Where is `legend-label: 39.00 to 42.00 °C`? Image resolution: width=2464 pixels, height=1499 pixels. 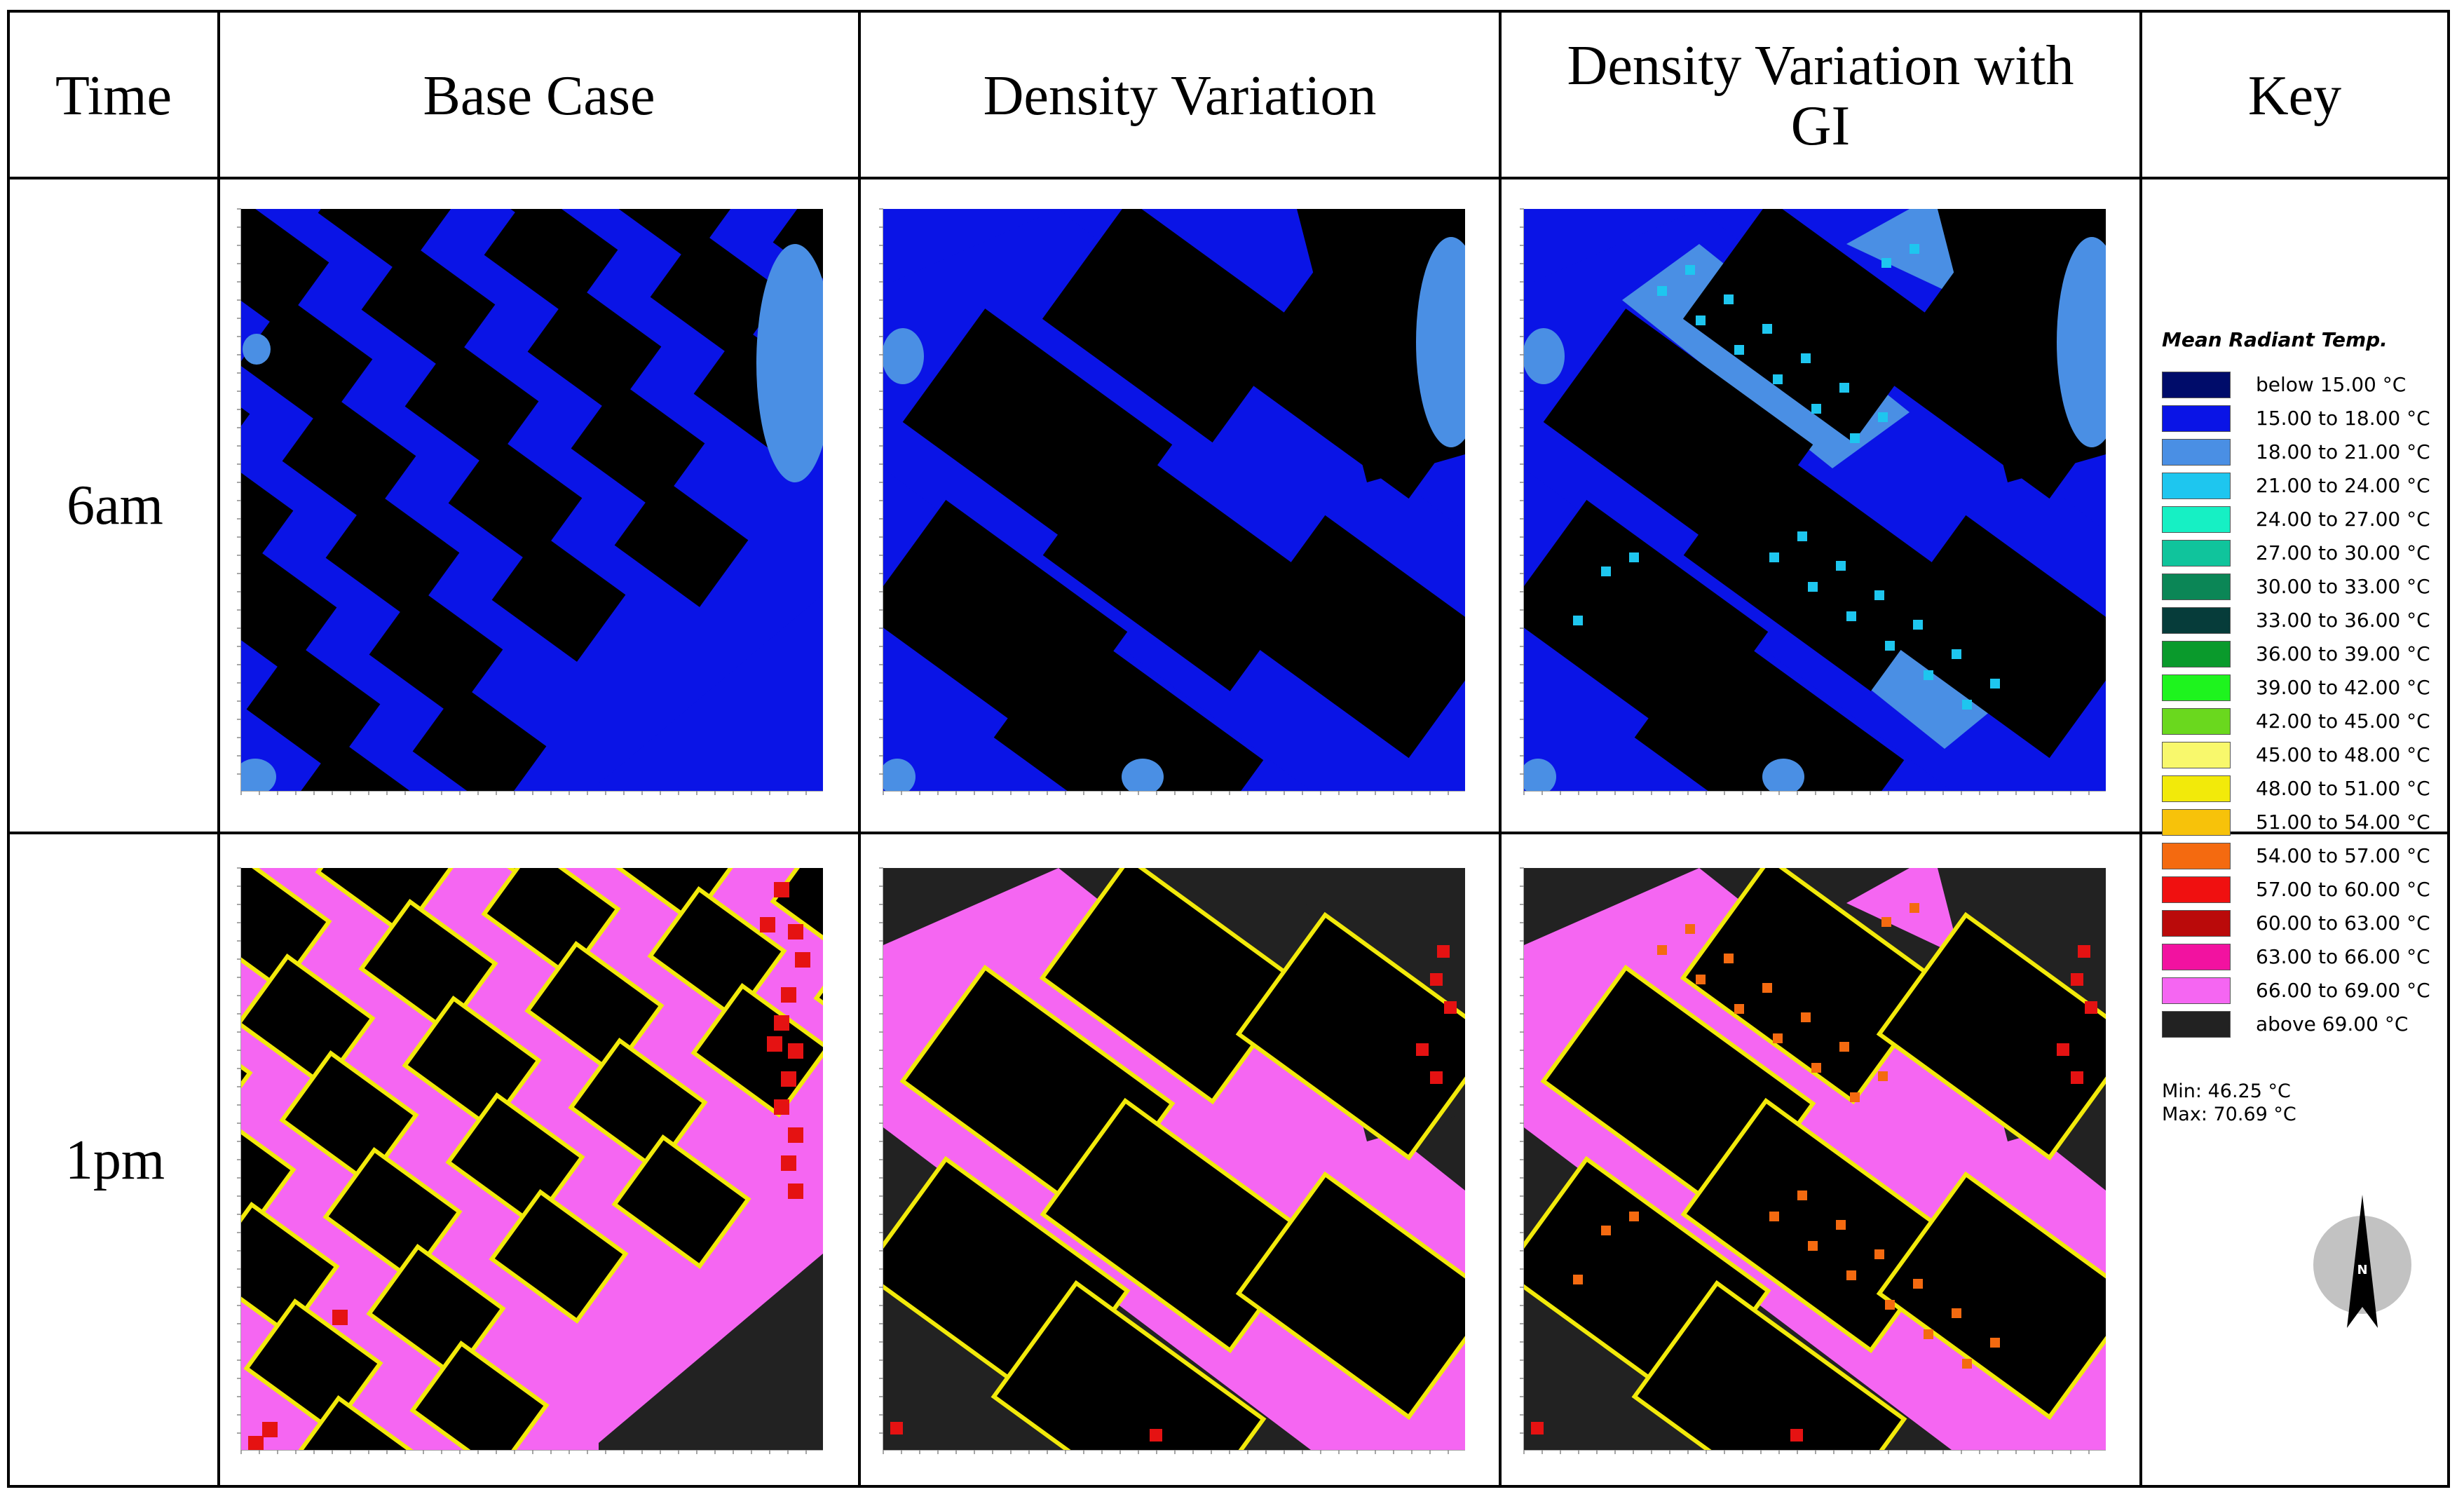
legend-label: 39.00 to 42.00 °C is located at coordinates (2343, 688).